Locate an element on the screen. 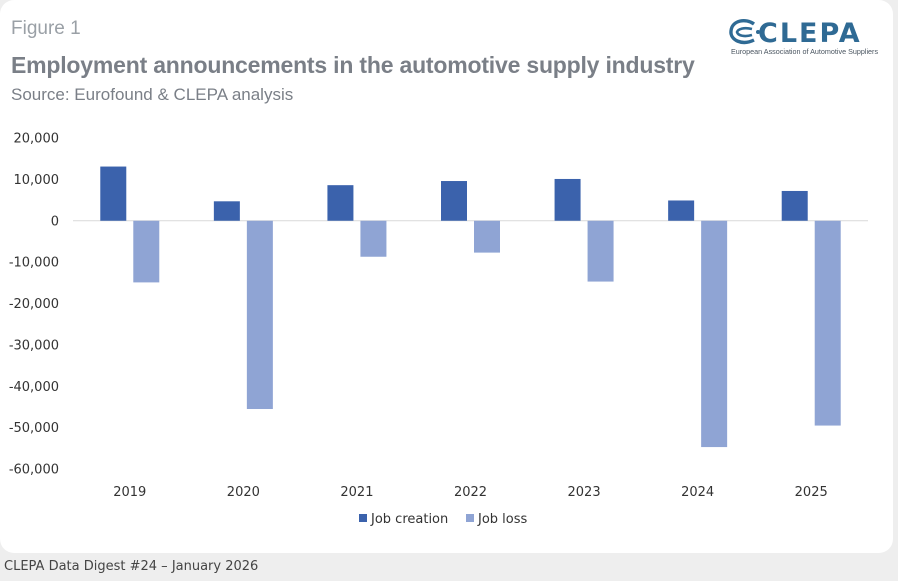 The height and width of the screenshot is (581, 898). y-tick-label: 0 is located at coordinates (55, 221).